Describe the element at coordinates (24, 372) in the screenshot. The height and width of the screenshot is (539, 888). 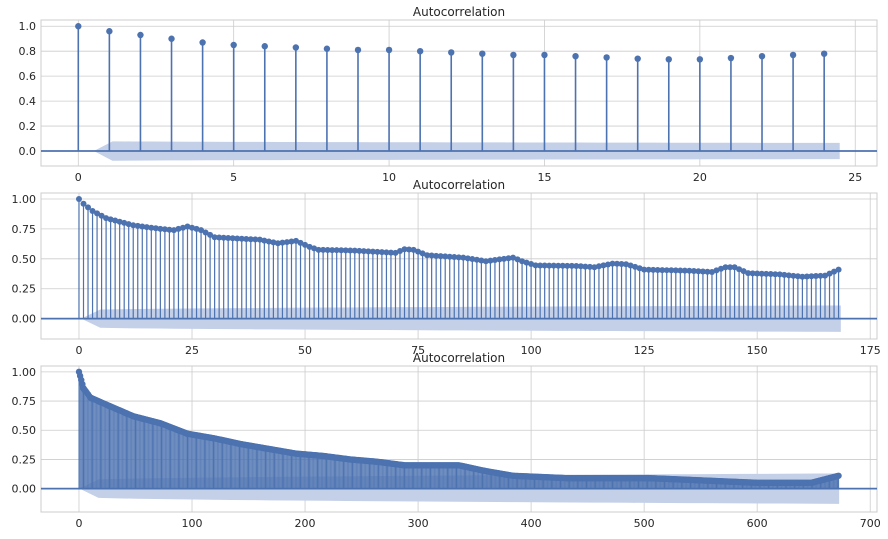
I see `y-tick-label: 1.00` at that location.